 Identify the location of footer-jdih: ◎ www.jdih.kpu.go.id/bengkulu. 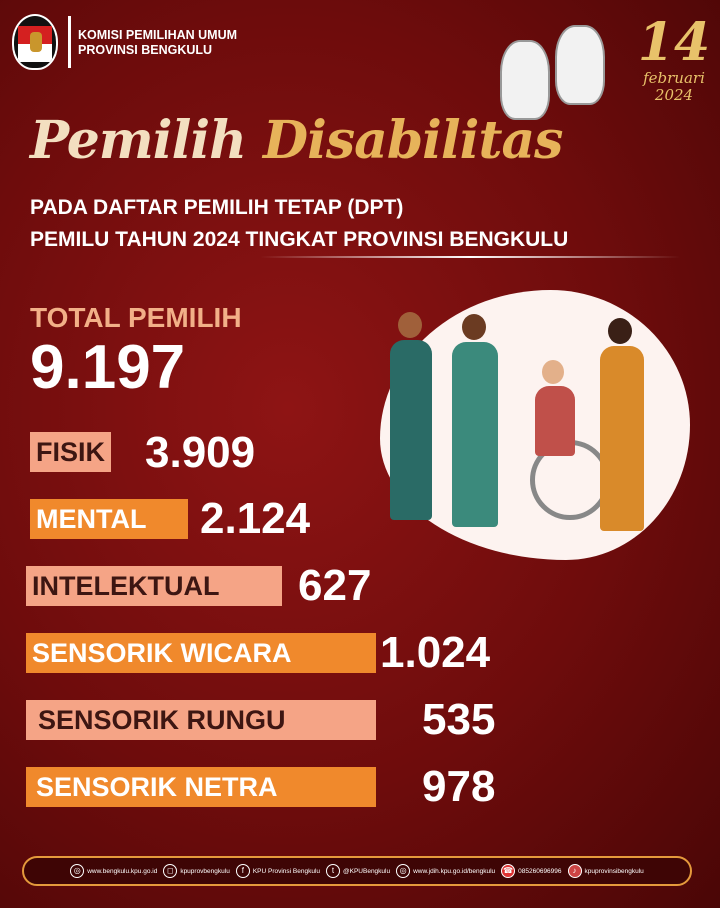
(445, 871).